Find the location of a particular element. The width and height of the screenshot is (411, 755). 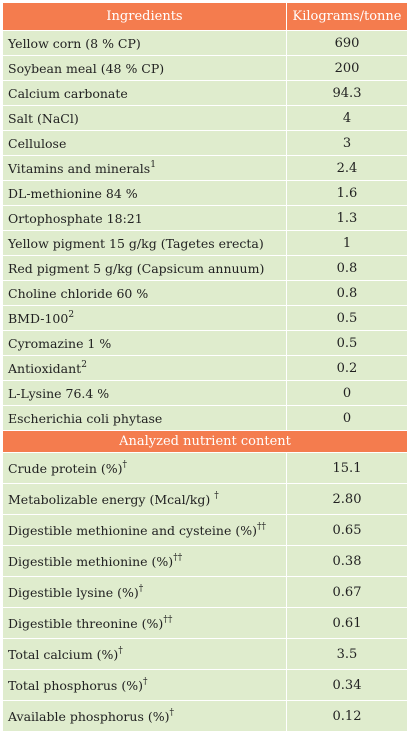

row-value: 1.3 is located at coordinates (347, 218).